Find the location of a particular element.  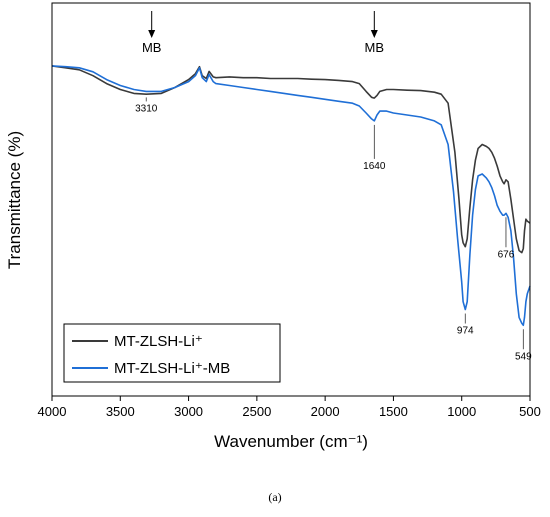

legend-box is located at coordinates (172, 353).